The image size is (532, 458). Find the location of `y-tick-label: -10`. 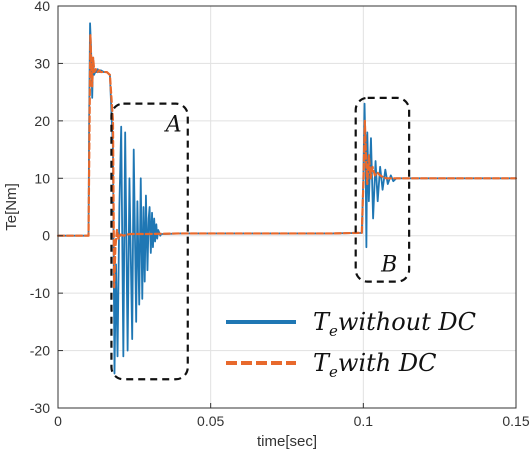

y-tick-label: -10 is located at coordinates (40, 293).